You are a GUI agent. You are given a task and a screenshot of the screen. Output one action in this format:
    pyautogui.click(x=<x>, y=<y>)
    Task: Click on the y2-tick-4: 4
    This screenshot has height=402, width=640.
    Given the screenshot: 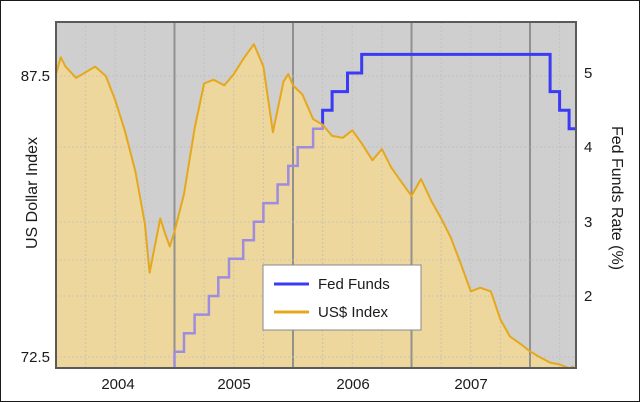 What is the action you would take?
    pyautogui.click(x=588, y=147)
    